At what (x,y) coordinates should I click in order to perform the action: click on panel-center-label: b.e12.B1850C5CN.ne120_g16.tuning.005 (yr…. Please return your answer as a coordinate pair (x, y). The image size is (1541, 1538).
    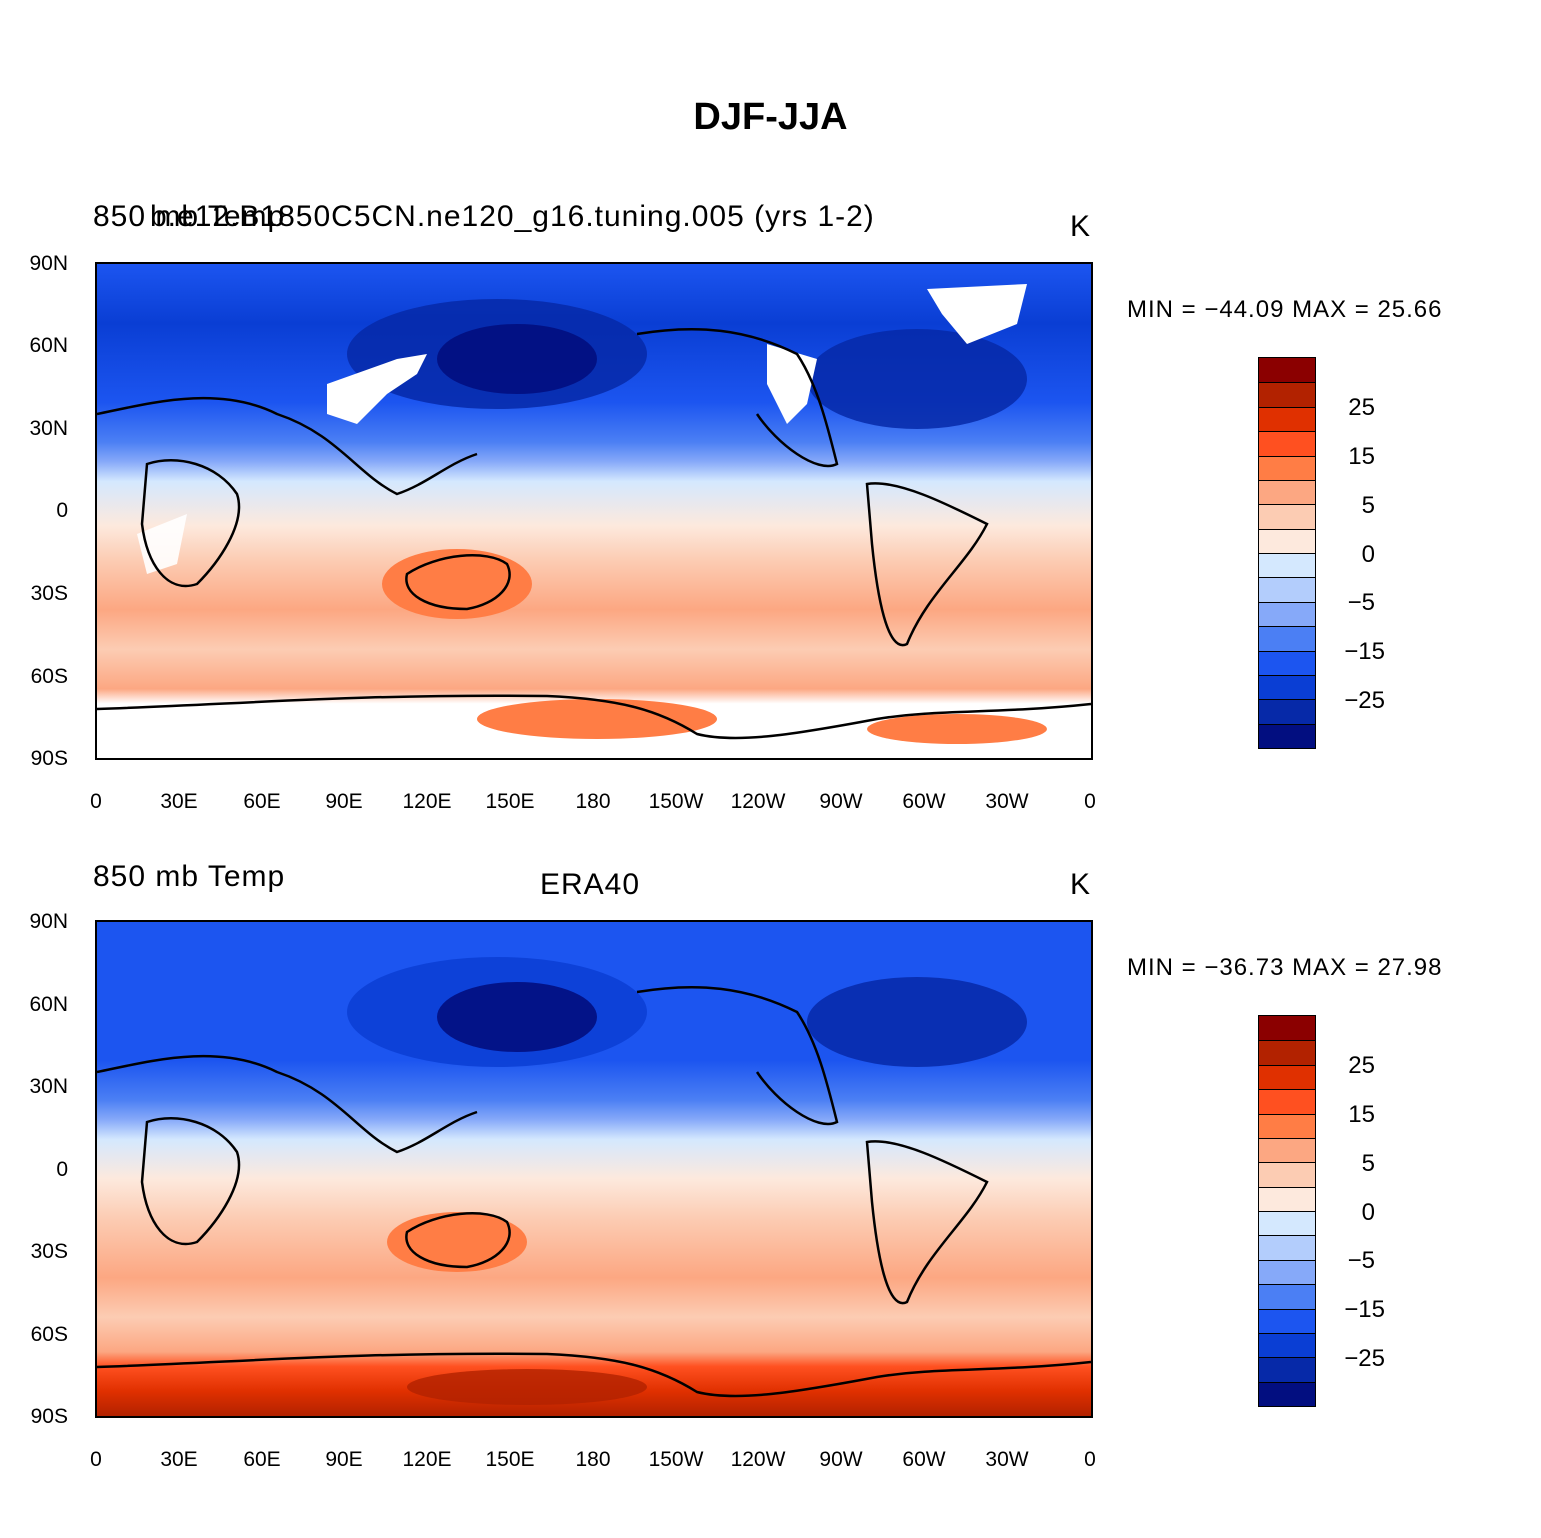
    Looking at the image, I should click on (512, 216).